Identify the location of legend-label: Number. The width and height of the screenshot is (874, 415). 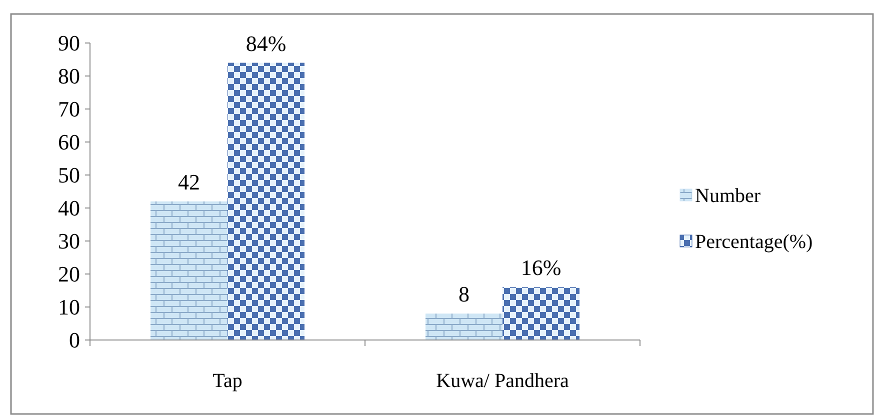
(728, 196).